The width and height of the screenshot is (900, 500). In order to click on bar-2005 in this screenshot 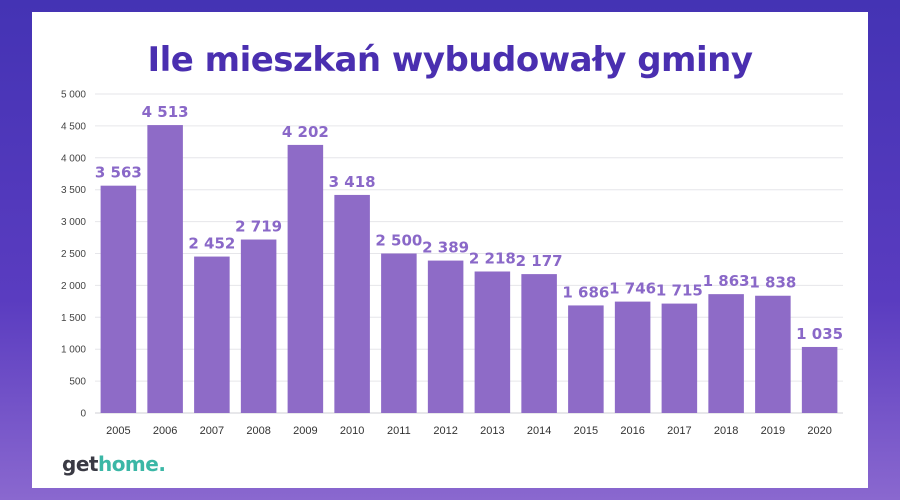, I will do `click(118, 299)`.